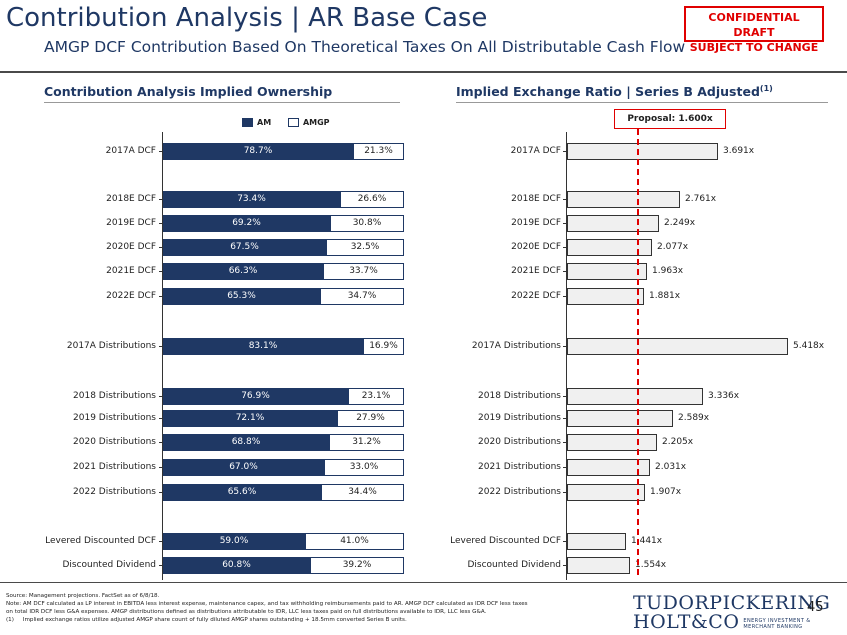  Describe the element at coordinates (109, 565) in the screenshot. I see `ownership-category-label: Discounted Dividend` at that location.